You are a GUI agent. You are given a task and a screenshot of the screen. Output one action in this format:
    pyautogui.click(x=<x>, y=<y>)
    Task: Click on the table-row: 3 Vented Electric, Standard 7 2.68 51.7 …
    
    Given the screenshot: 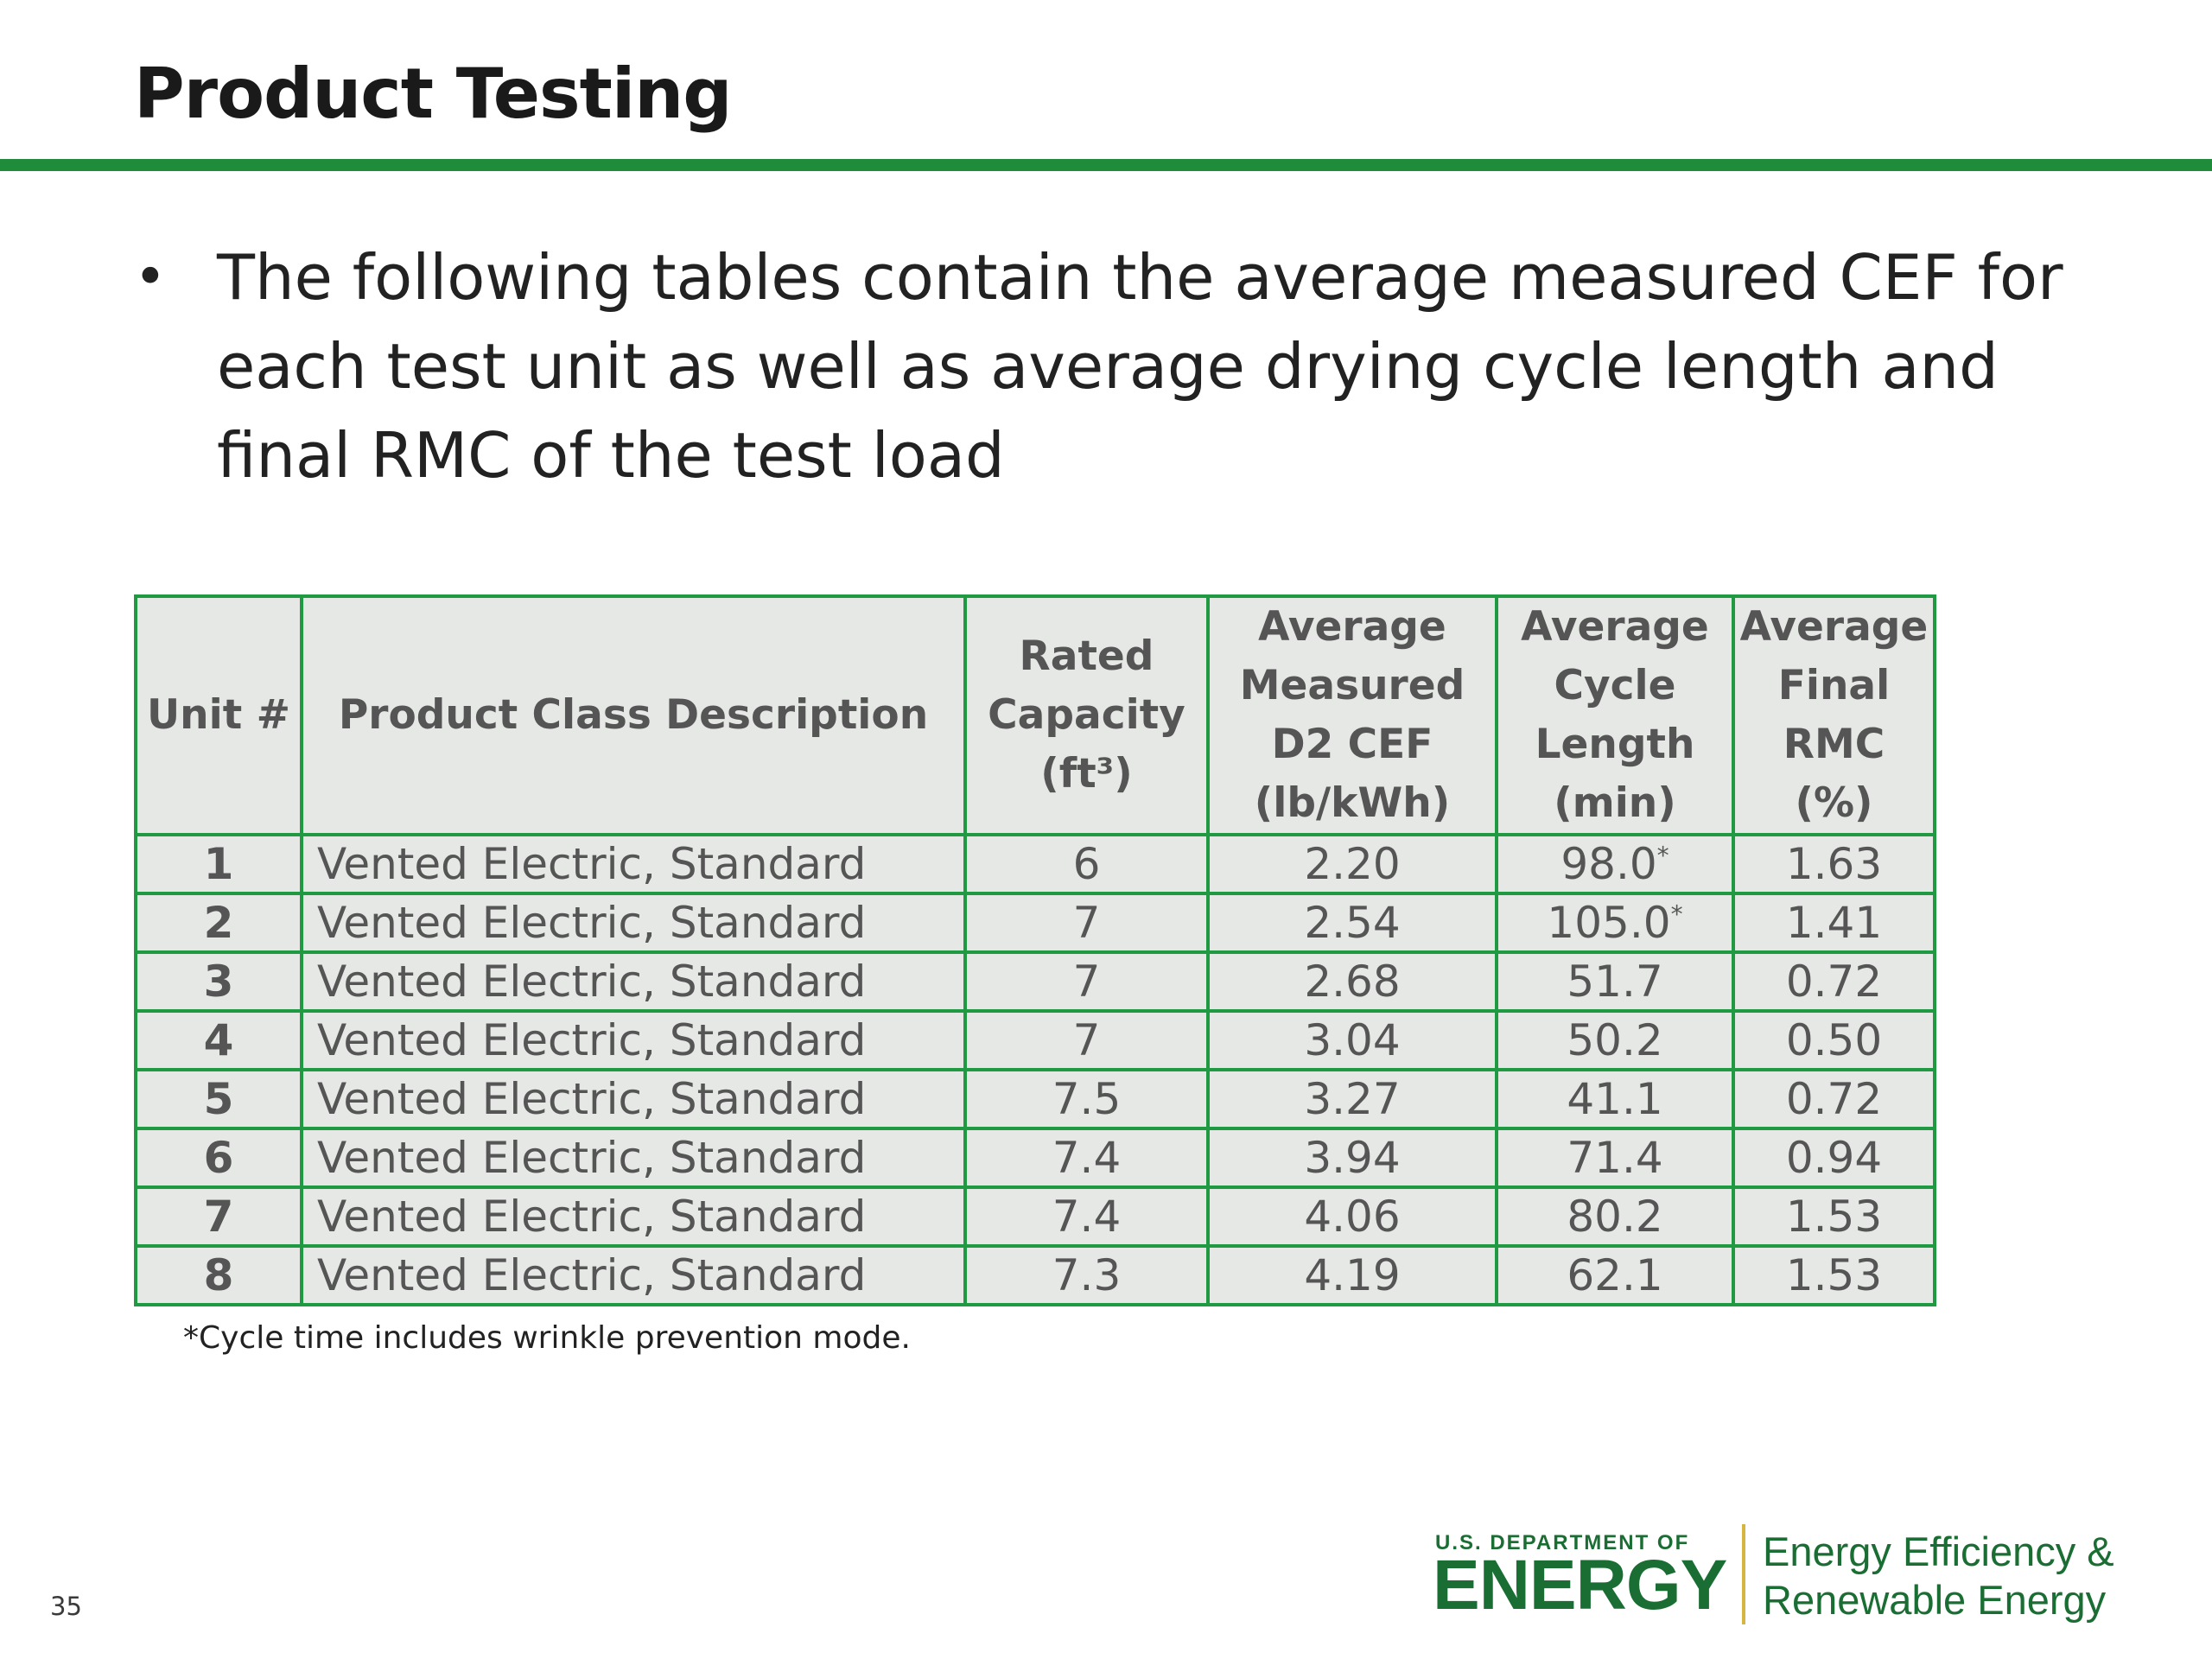 What is the action you would take?
    pyautogui.click(x=1035, y=982)
    